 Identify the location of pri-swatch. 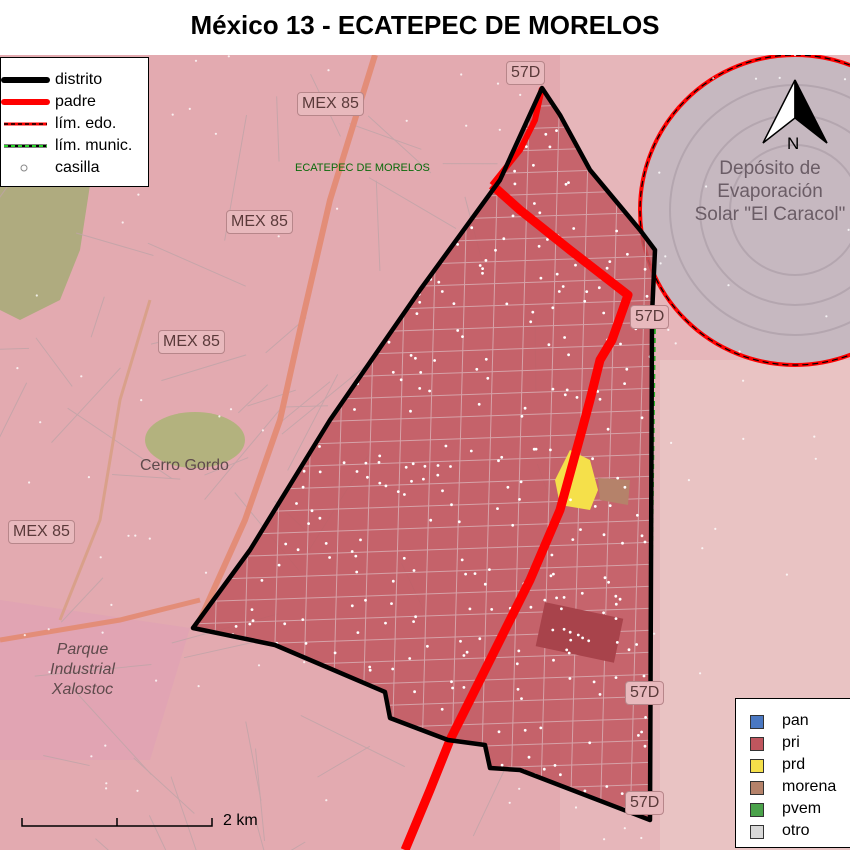
(757, 744).